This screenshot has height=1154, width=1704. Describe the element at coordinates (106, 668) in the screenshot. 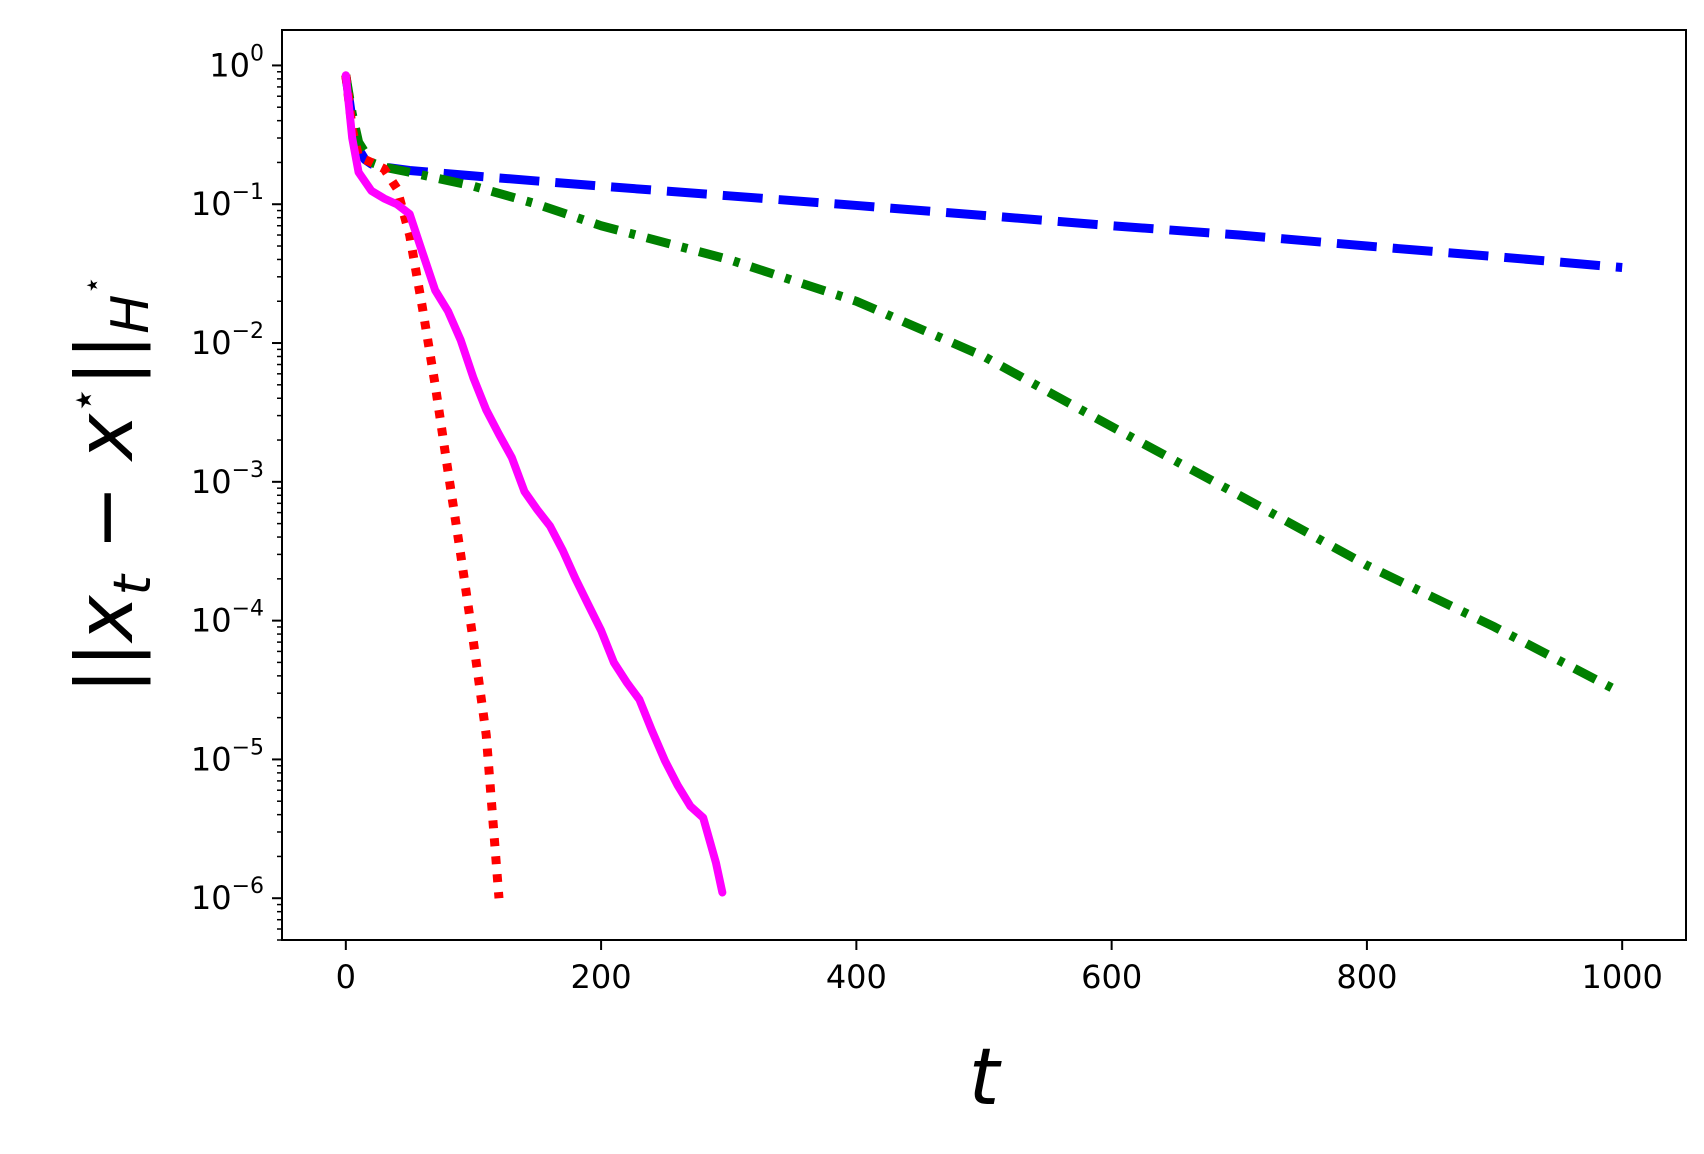

I see `y-label-norm-open: ||` at that location.